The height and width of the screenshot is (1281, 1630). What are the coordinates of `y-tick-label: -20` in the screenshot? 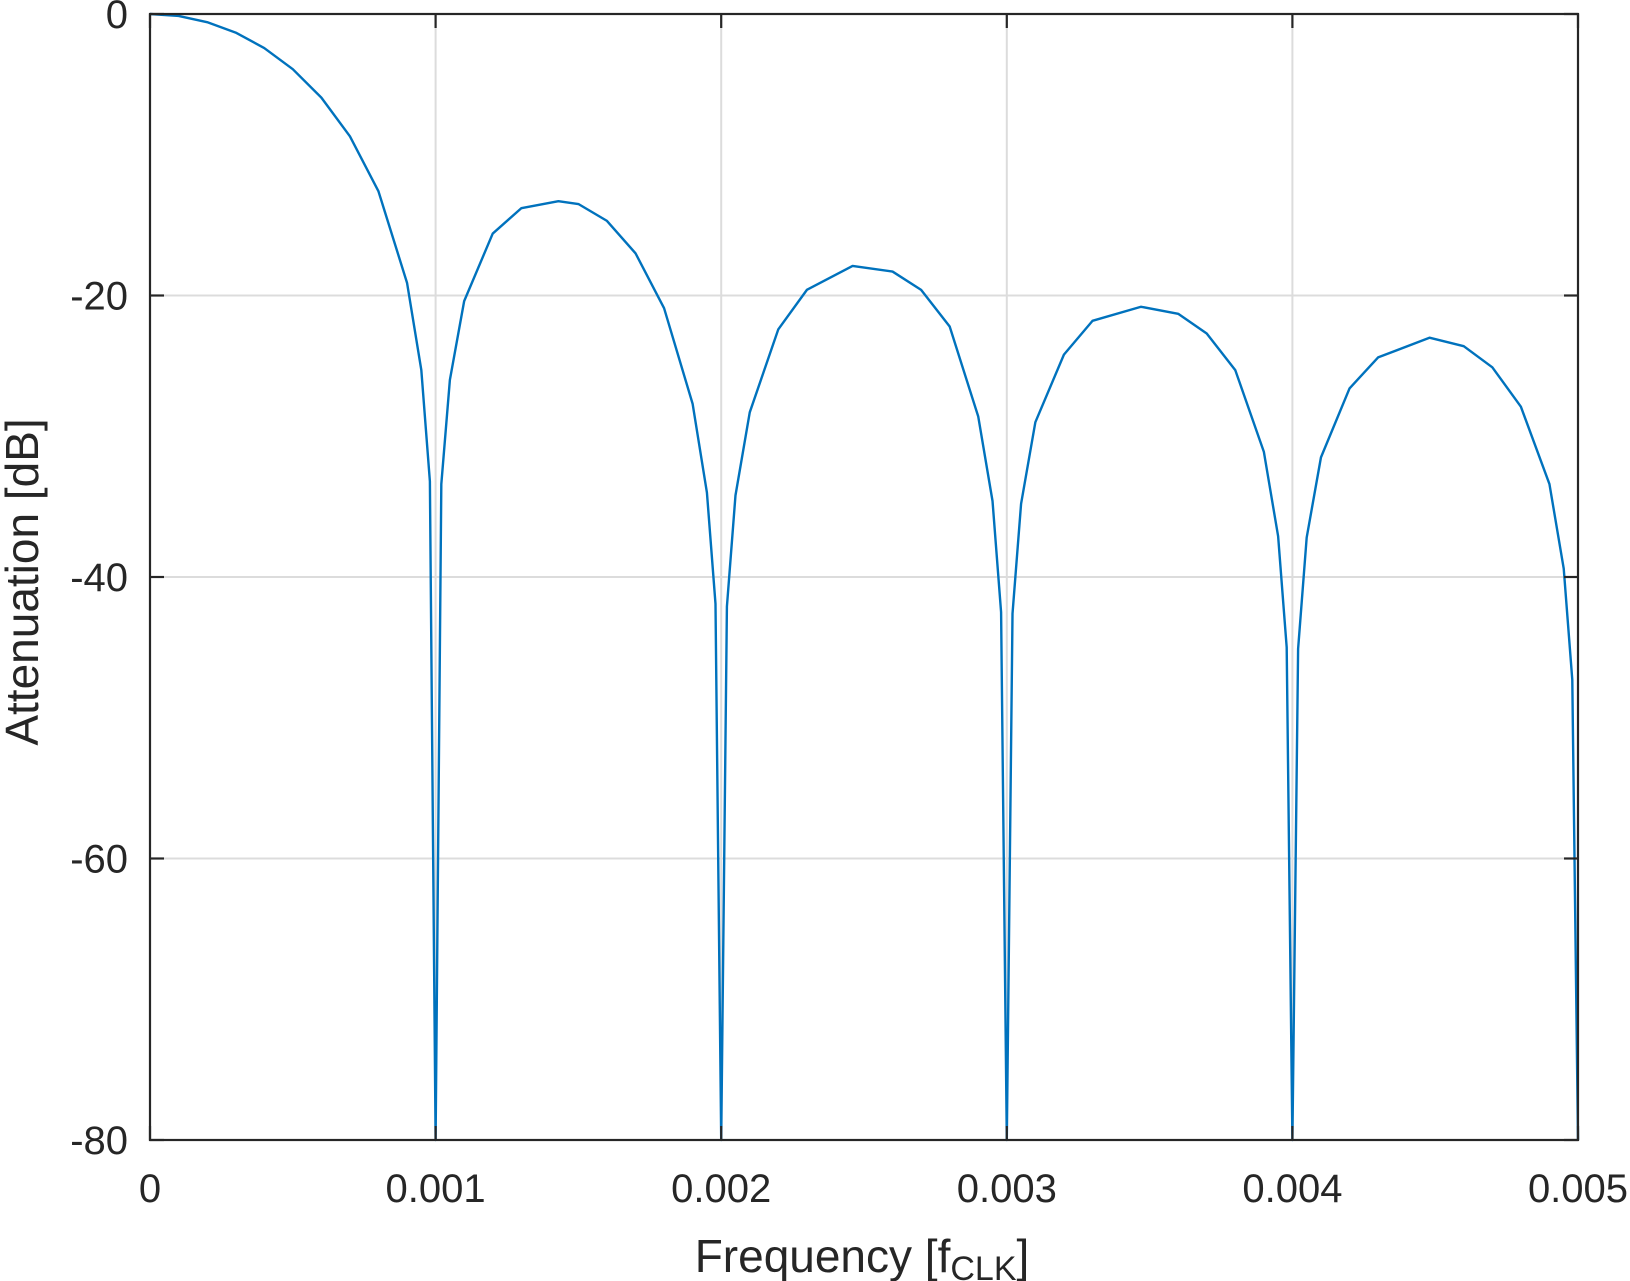 It's located at (99, 297).